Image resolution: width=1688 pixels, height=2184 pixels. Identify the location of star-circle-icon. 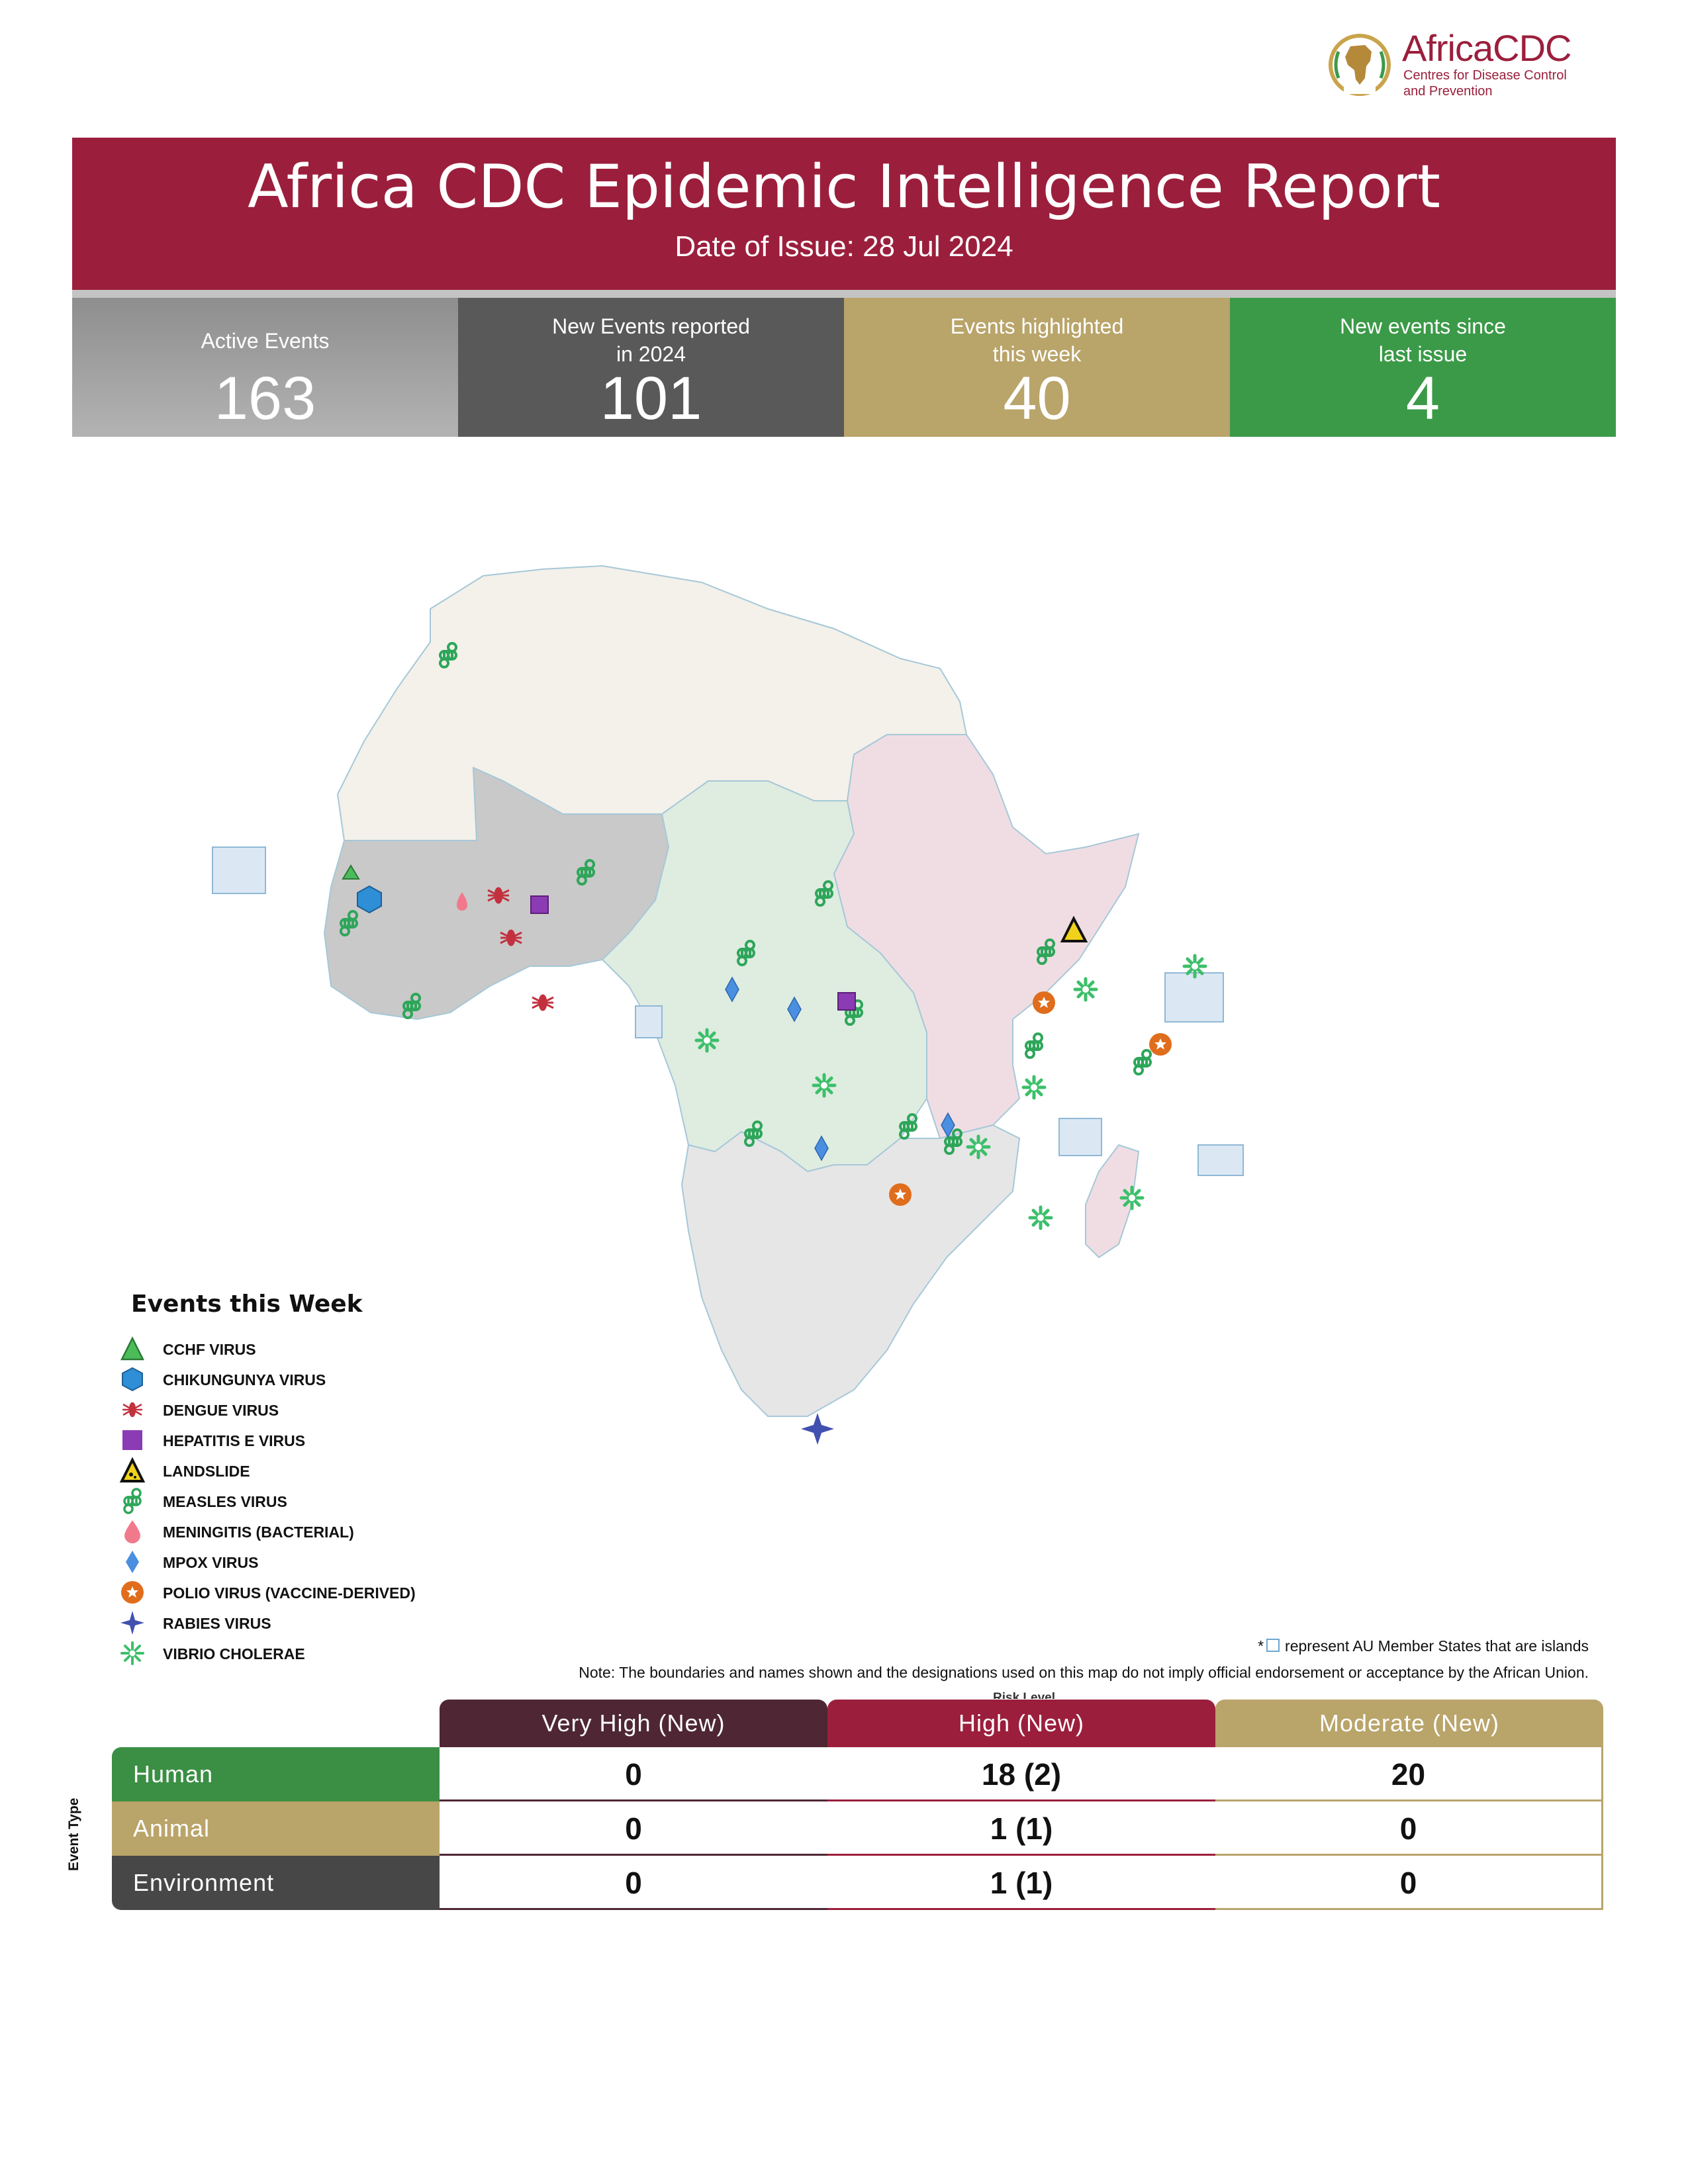
(132, 1592).